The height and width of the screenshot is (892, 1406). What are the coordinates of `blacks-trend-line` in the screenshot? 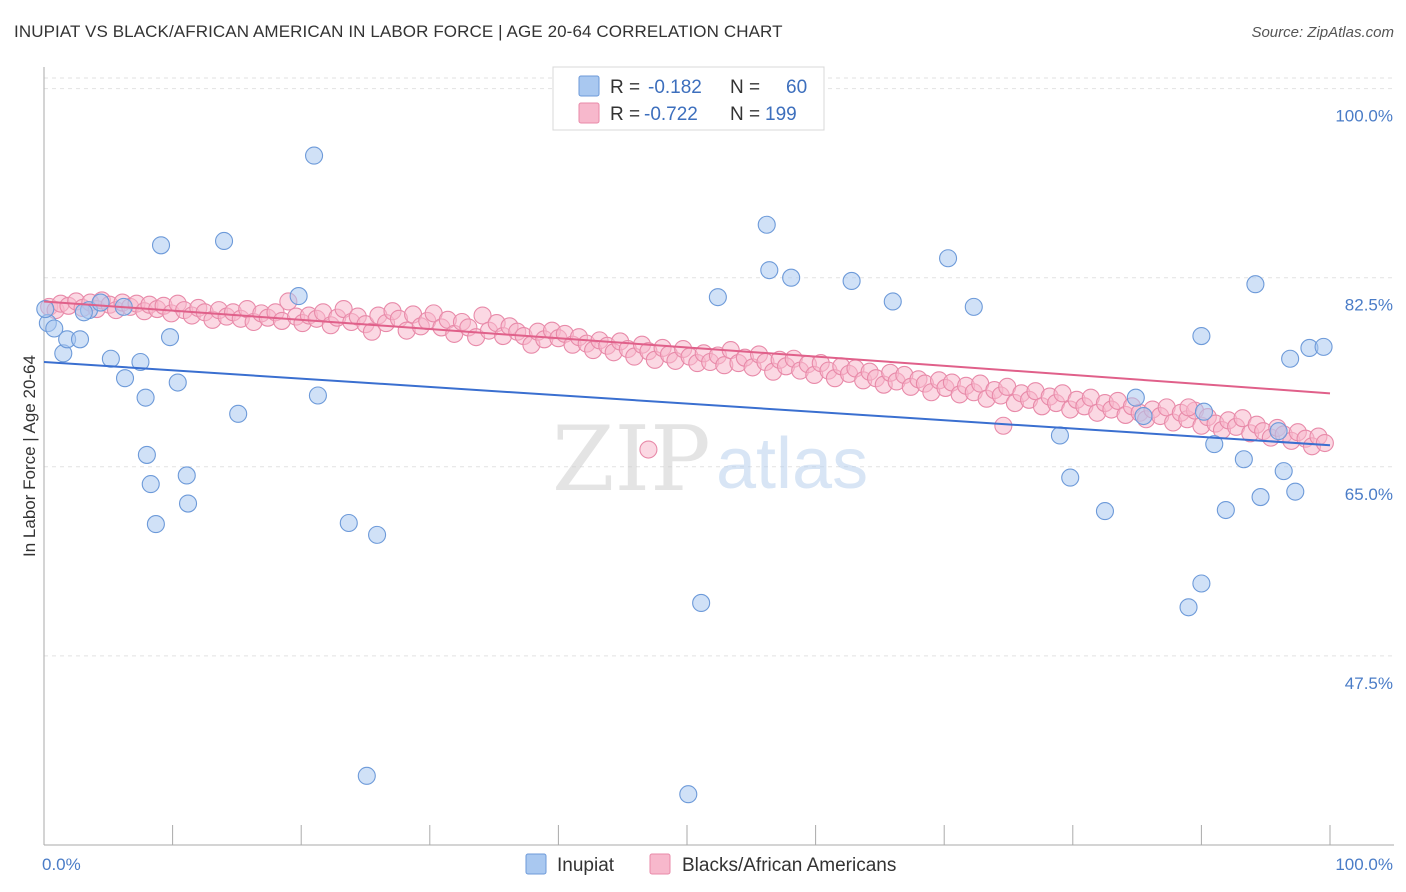 It's located at (687, 347).